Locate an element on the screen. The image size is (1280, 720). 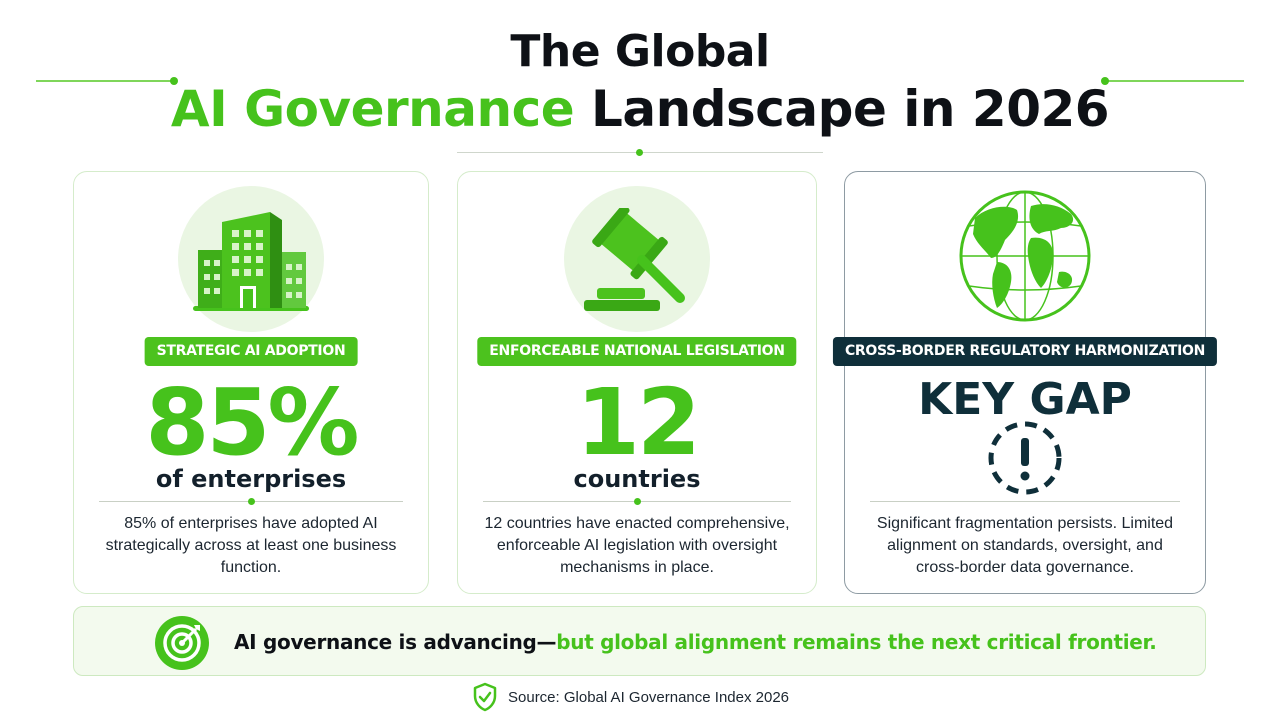
globe-icon is located at coordinates (1025, 256).